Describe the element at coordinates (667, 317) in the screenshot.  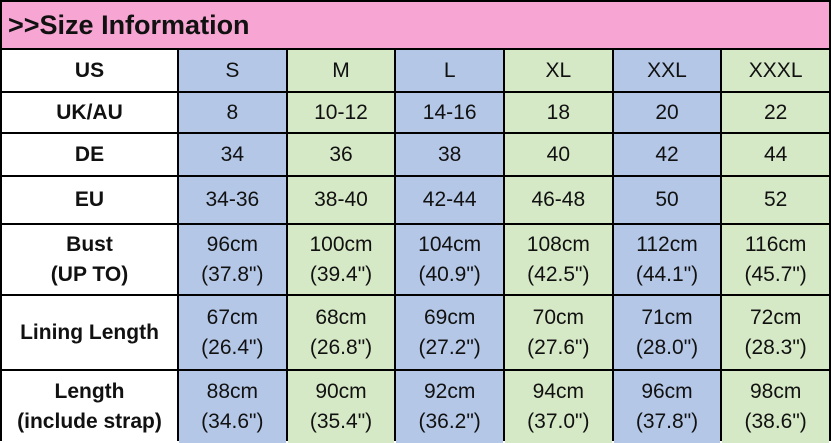
I see `cell-text: 71cm` at that location.